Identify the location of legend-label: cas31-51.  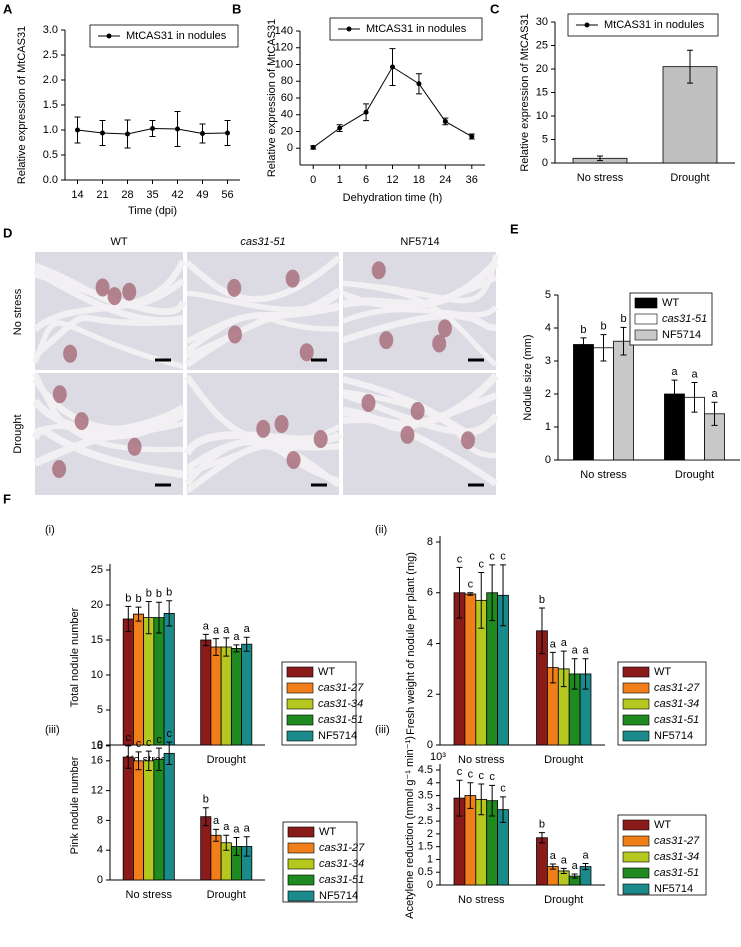
(676, 873).